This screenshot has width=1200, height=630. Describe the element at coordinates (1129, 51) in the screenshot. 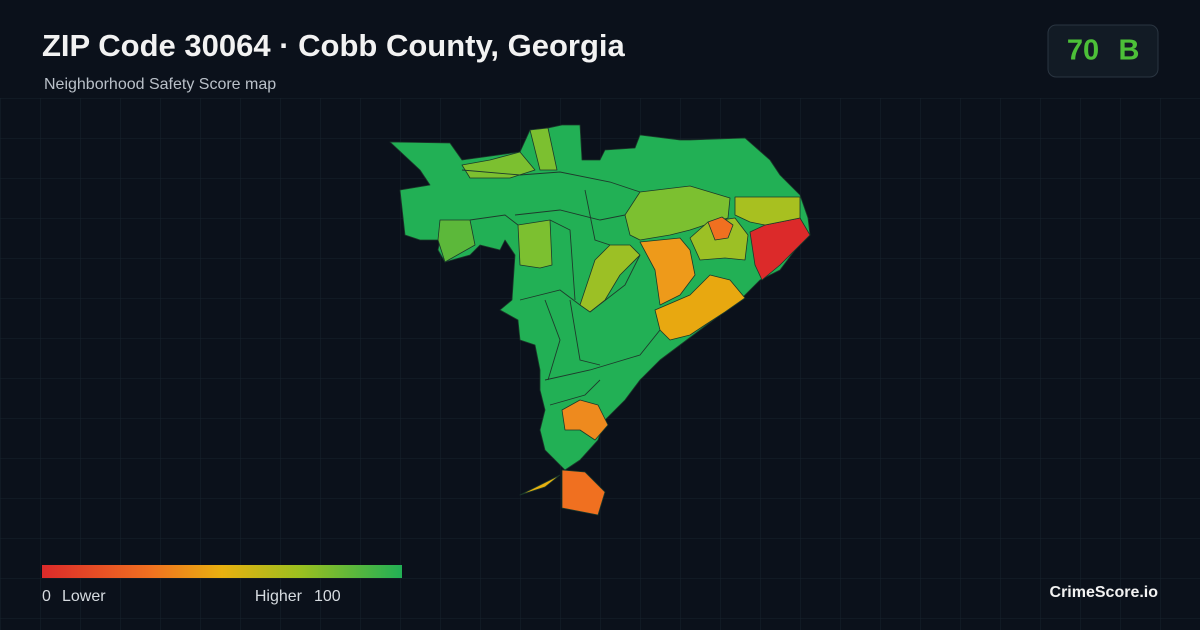

I see `score-grade: B` at that location.